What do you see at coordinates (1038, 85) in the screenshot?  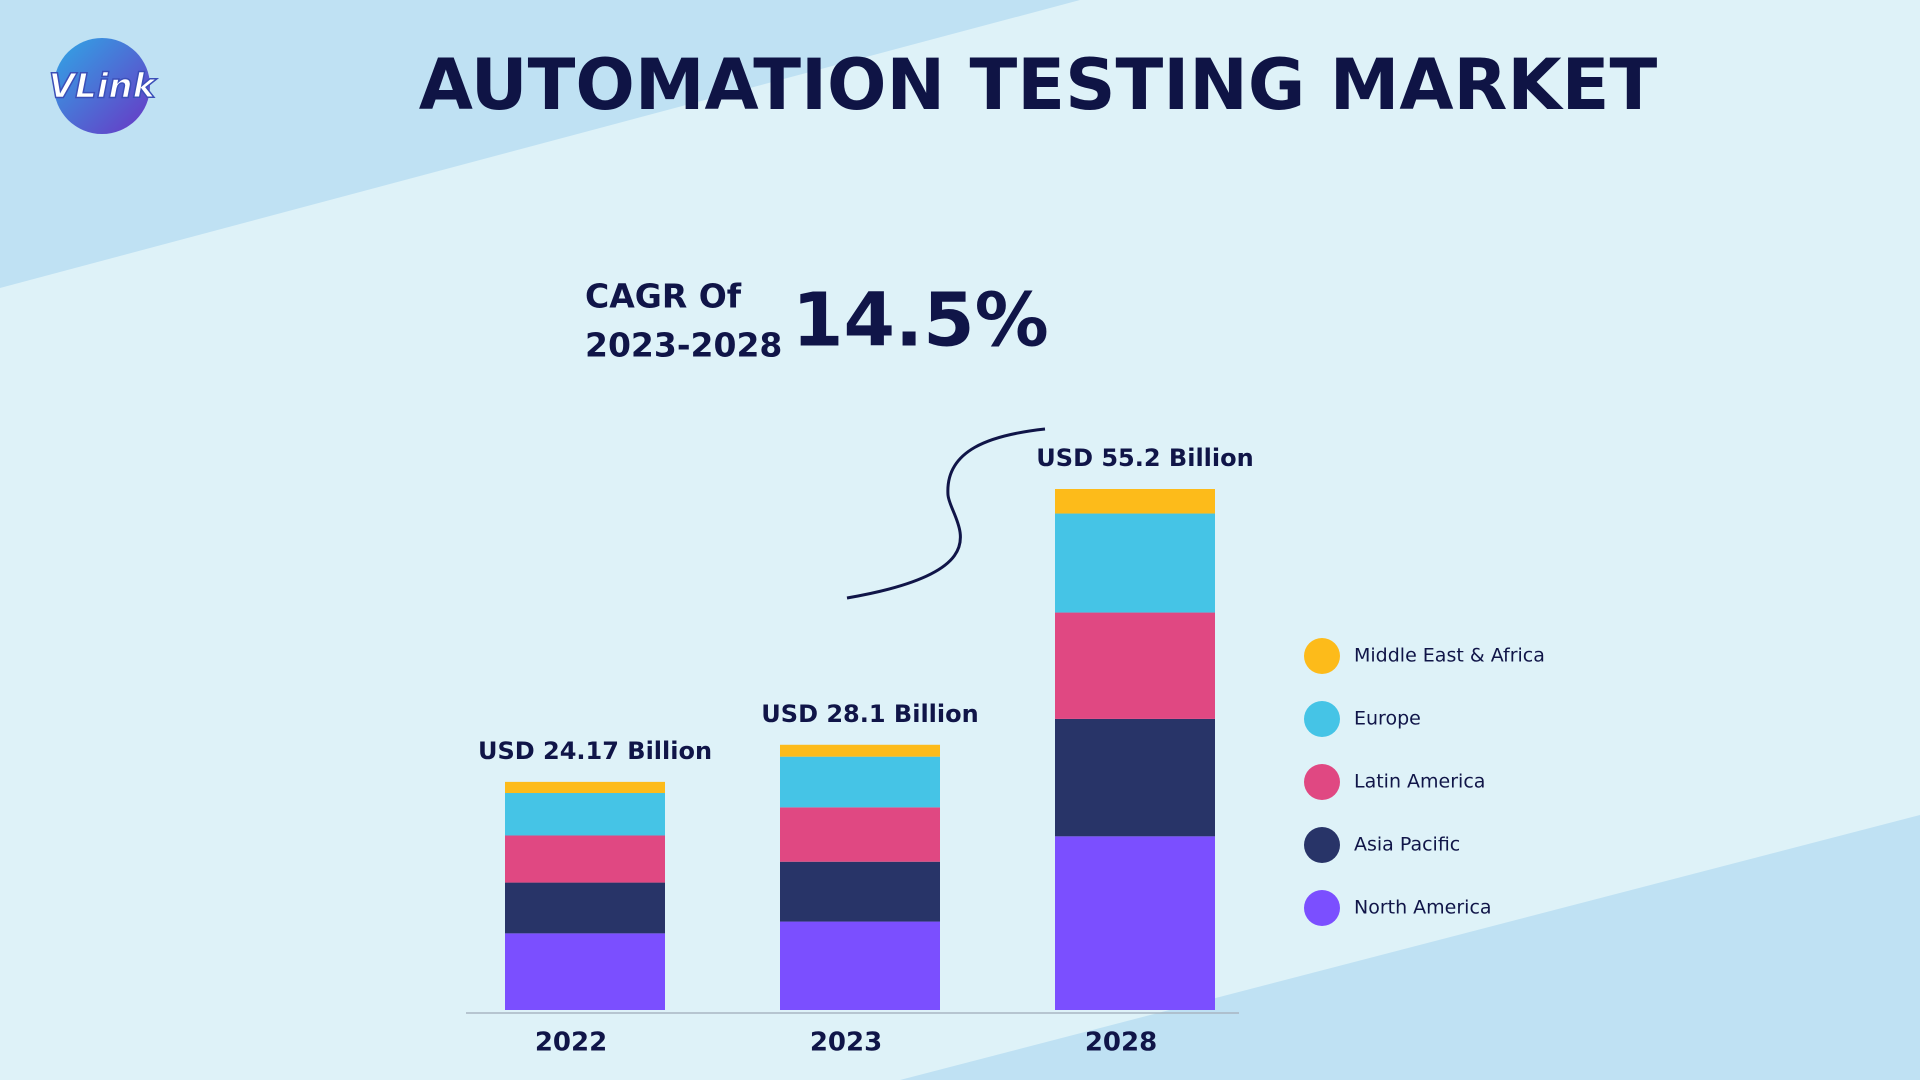 I see `chart-title: AUTOMATION TESTING MARKET` at bounding box center [1038, 85].